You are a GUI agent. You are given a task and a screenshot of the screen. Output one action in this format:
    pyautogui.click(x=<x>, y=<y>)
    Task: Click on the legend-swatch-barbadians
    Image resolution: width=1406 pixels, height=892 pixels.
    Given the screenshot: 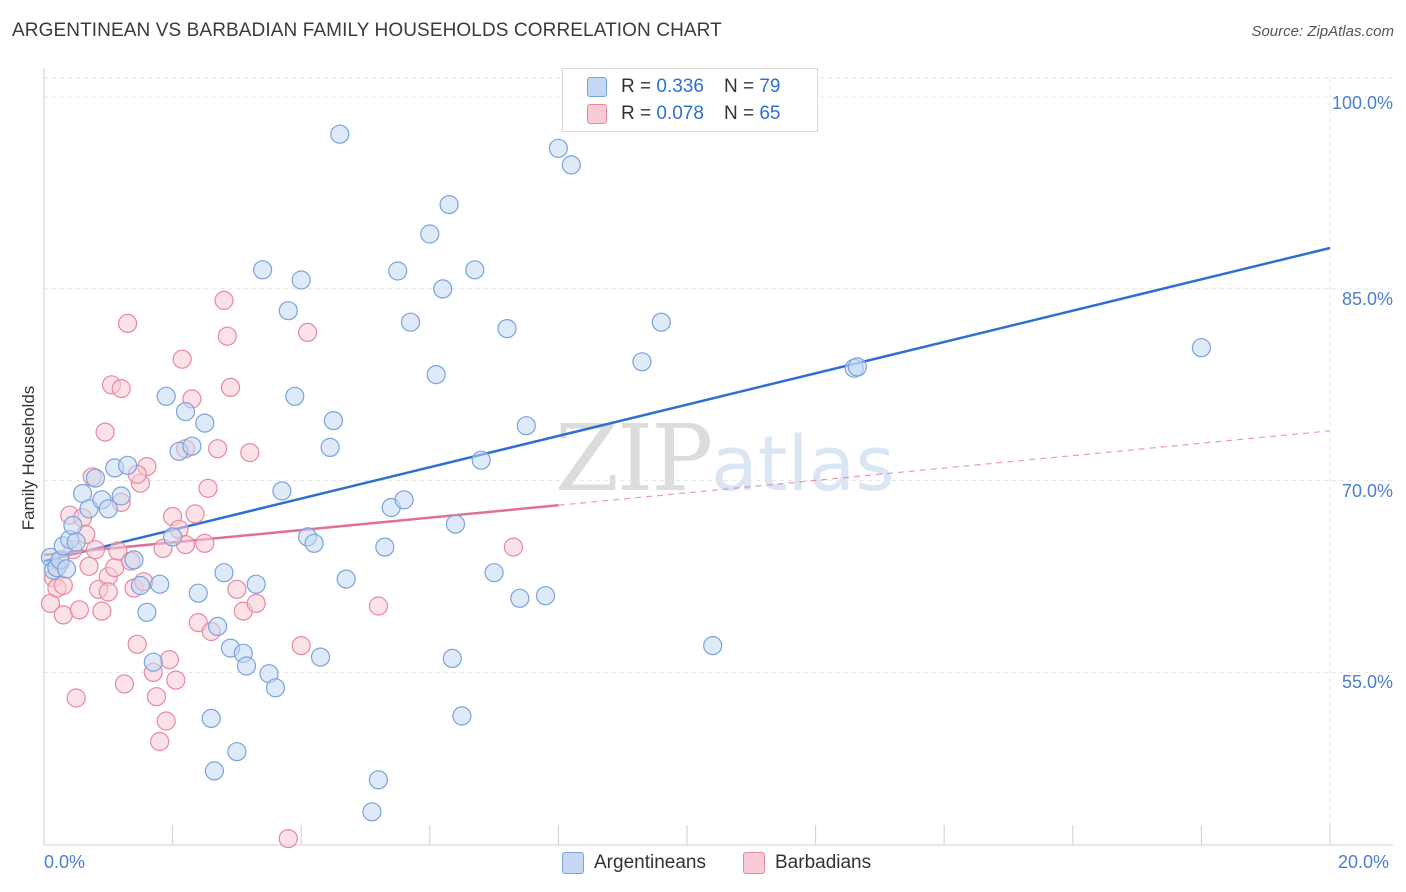 What is the action you would take?
    pyautogui.click(x=754, y=863)
    